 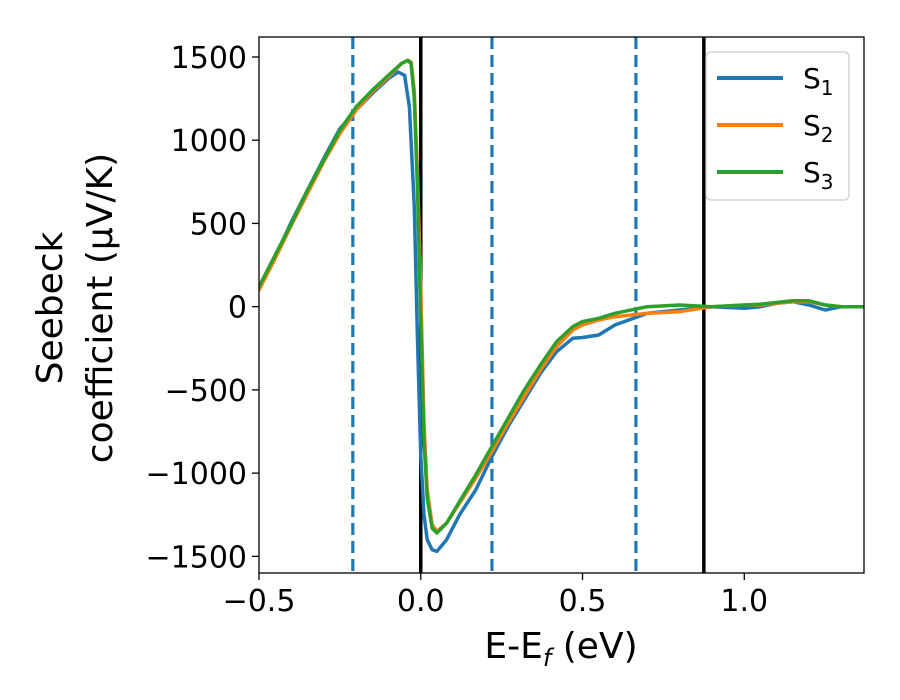 I want to click on legend-label-s2: S2, so click(x=818, y=128).